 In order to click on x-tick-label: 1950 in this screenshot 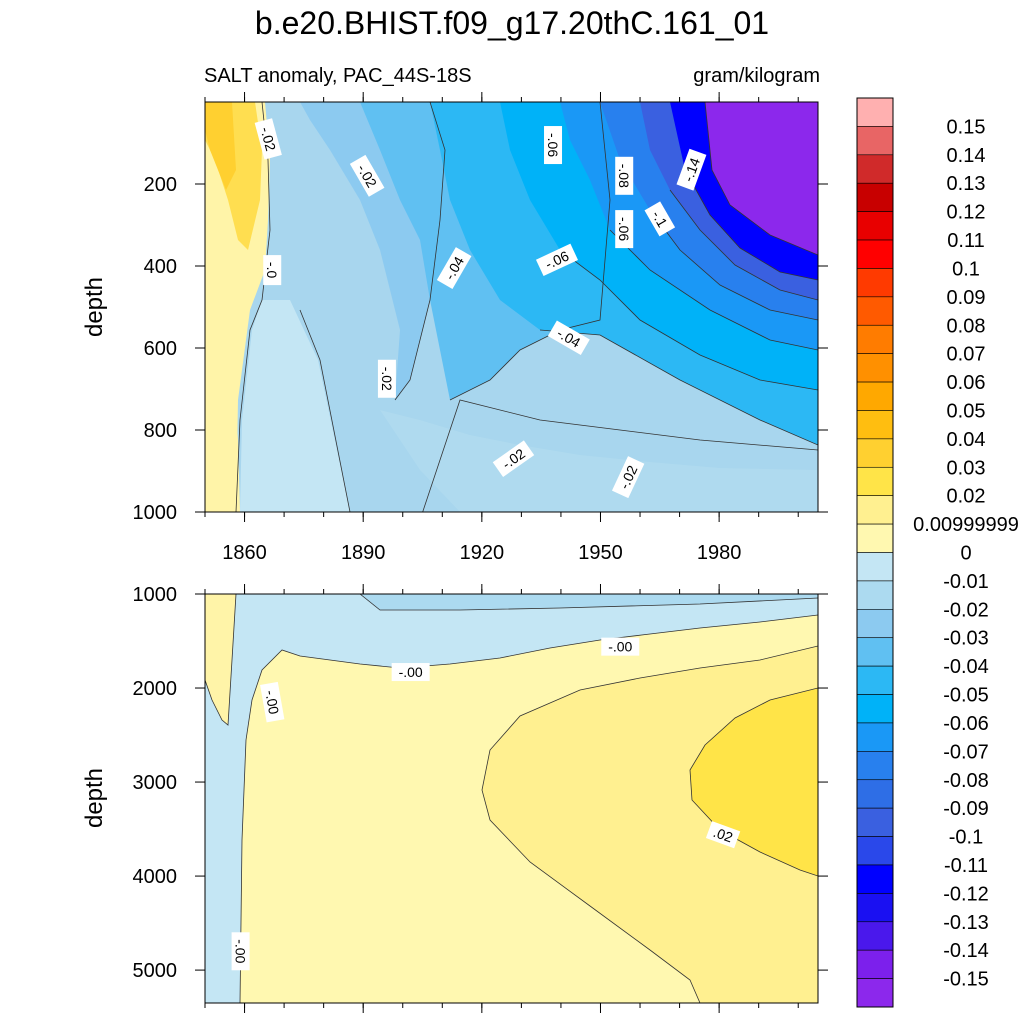, I will do `click(600, 553)`.